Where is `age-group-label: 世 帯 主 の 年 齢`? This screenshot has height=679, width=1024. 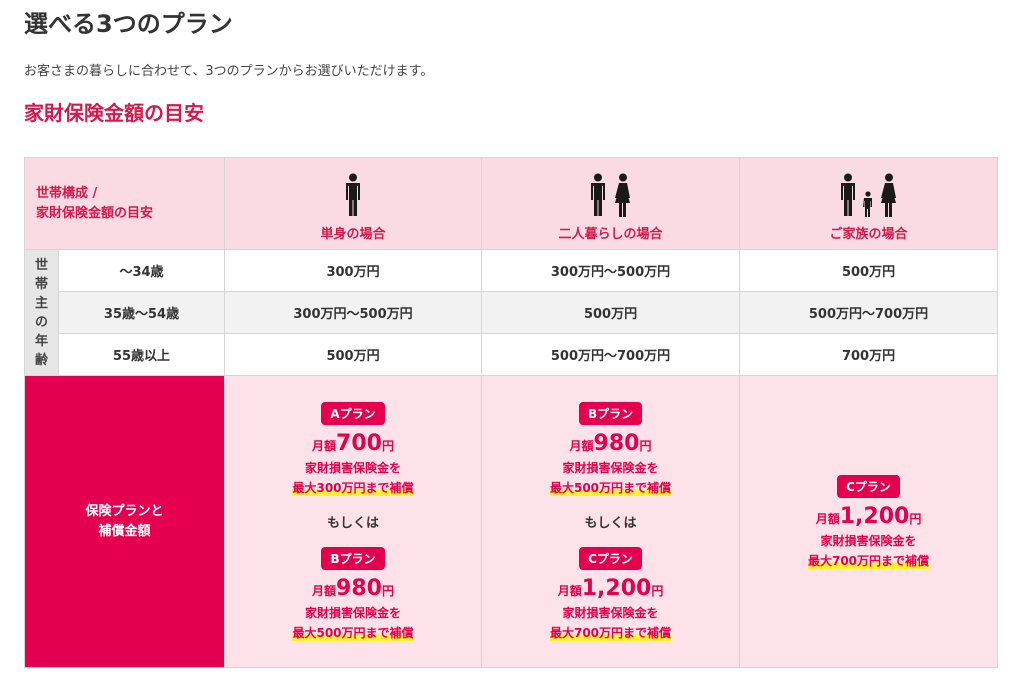 age-group-label: 世 帯 主 の 年 齢 is located at coordinates (41, 312).